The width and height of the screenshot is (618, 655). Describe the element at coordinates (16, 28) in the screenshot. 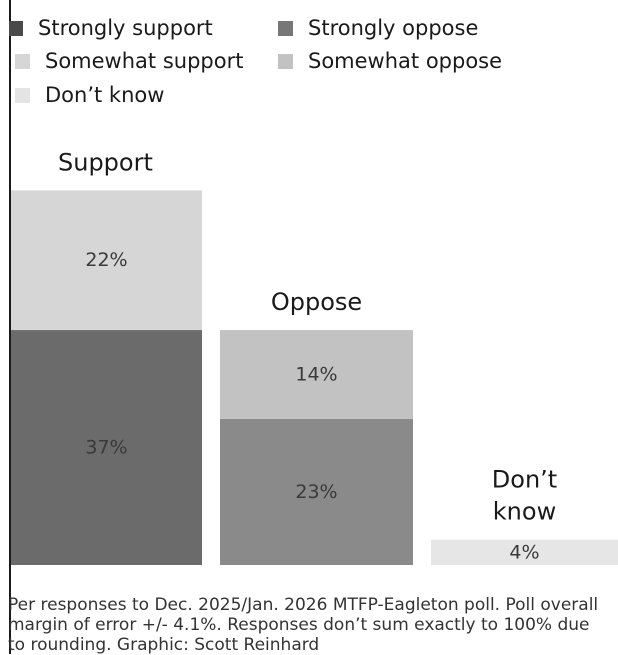

I see `legend-swatch-strongly-support` at that location.